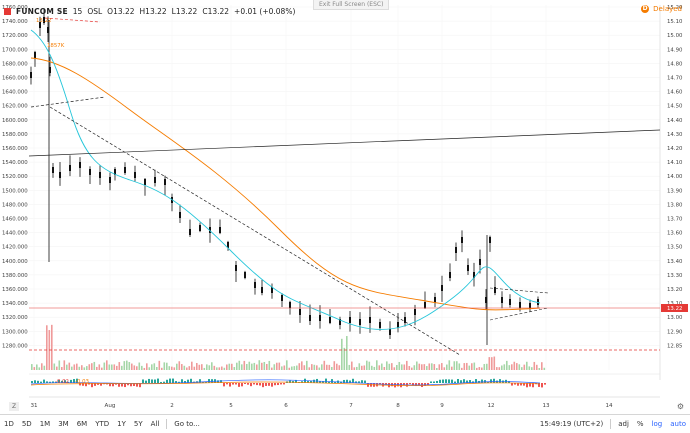 This screenshot has height=433, width=690. I want to click on time-axis-tick: 6, so click(286, 406).